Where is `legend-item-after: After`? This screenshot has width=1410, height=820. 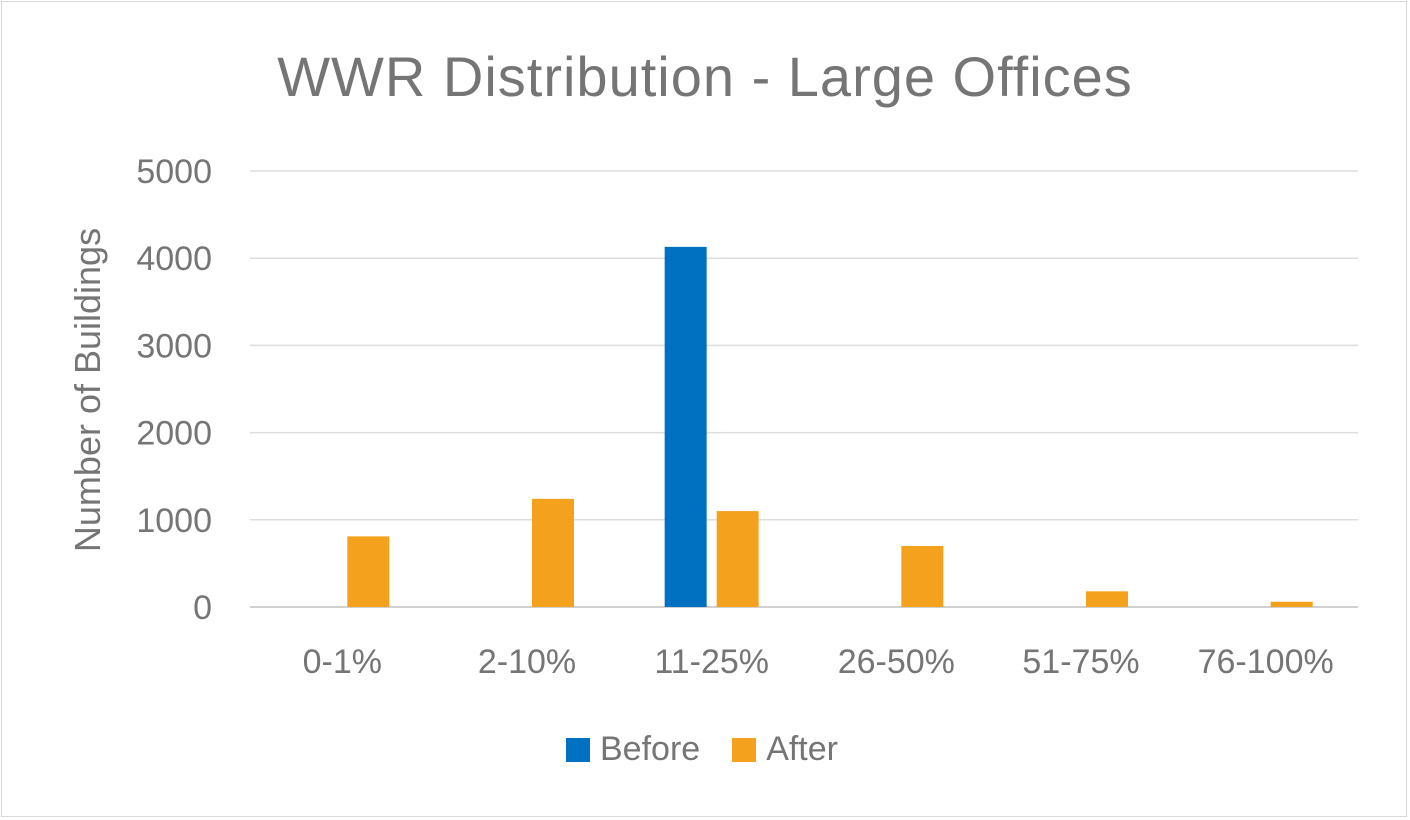 legend-item-after: After is located at coordinates (785, 749).